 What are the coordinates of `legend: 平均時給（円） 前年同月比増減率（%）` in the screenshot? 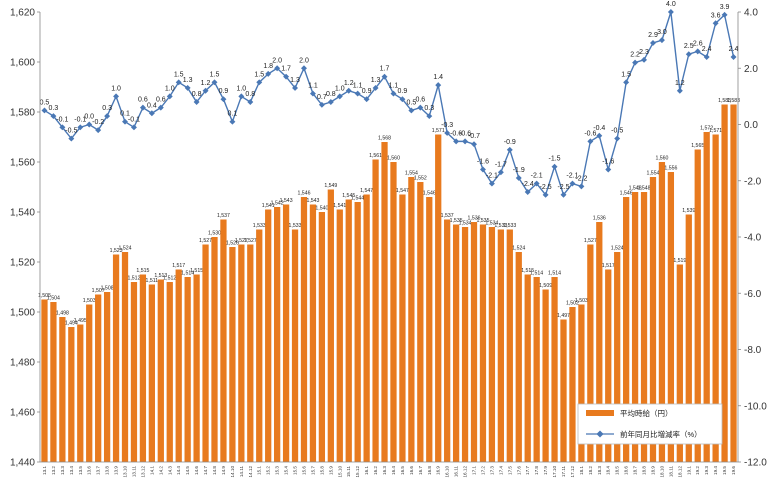 It's located at (650, 424).